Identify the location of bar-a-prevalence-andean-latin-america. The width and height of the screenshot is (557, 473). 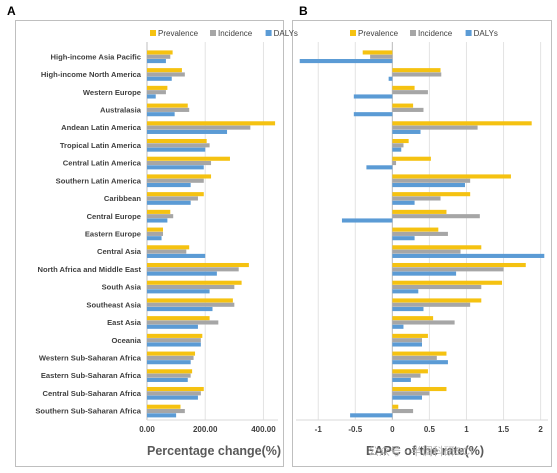
(211, 123).